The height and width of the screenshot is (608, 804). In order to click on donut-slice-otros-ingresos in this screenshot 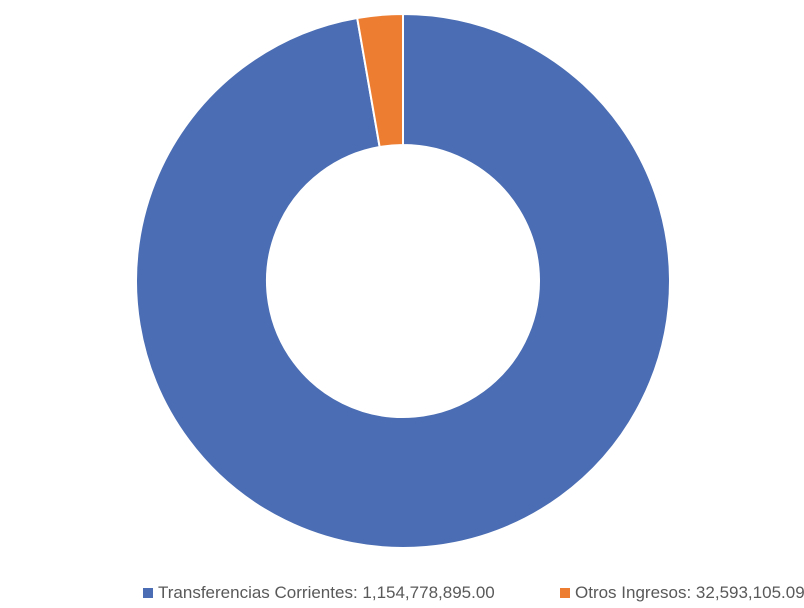, I will do `click(380, 80)`.